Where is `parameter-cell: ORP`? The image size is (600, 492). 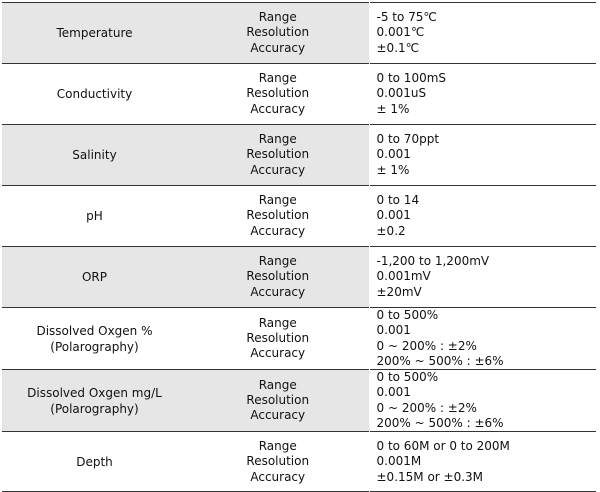 parameter-cell: ORP is located at coordinates (94, 277).